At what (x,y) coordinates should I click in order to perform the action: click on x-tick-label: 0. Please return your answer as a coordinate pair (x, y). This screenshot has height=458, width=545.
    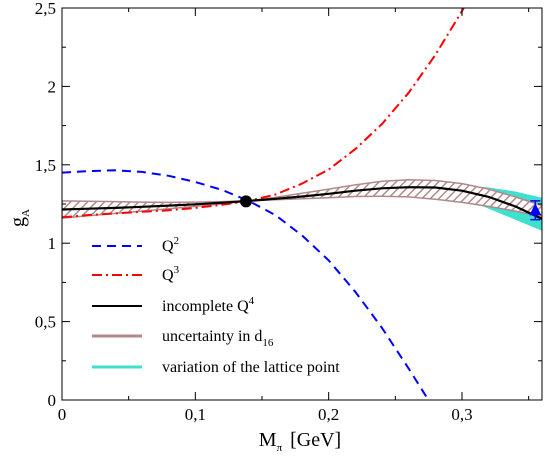
    Looking at the image, I should click on (62, 414).